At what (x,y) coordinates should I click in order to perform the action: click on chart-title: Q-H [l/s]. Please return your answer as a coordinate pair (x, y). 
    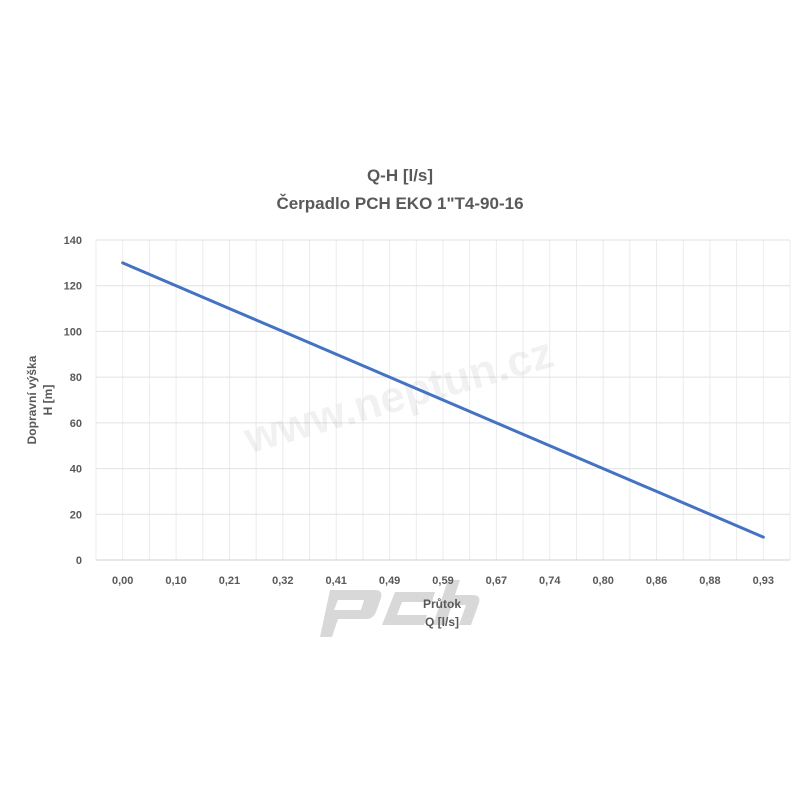
    Looking at the image, I should click on (400, 175).